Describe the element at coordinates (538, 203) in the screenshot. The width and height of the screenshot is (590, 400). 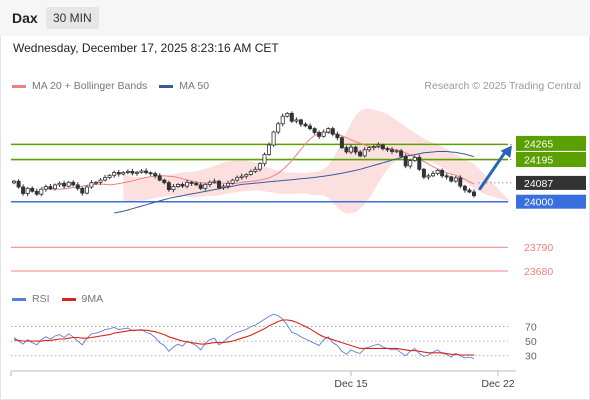
I see `price-label-24000: 24000` at that location.